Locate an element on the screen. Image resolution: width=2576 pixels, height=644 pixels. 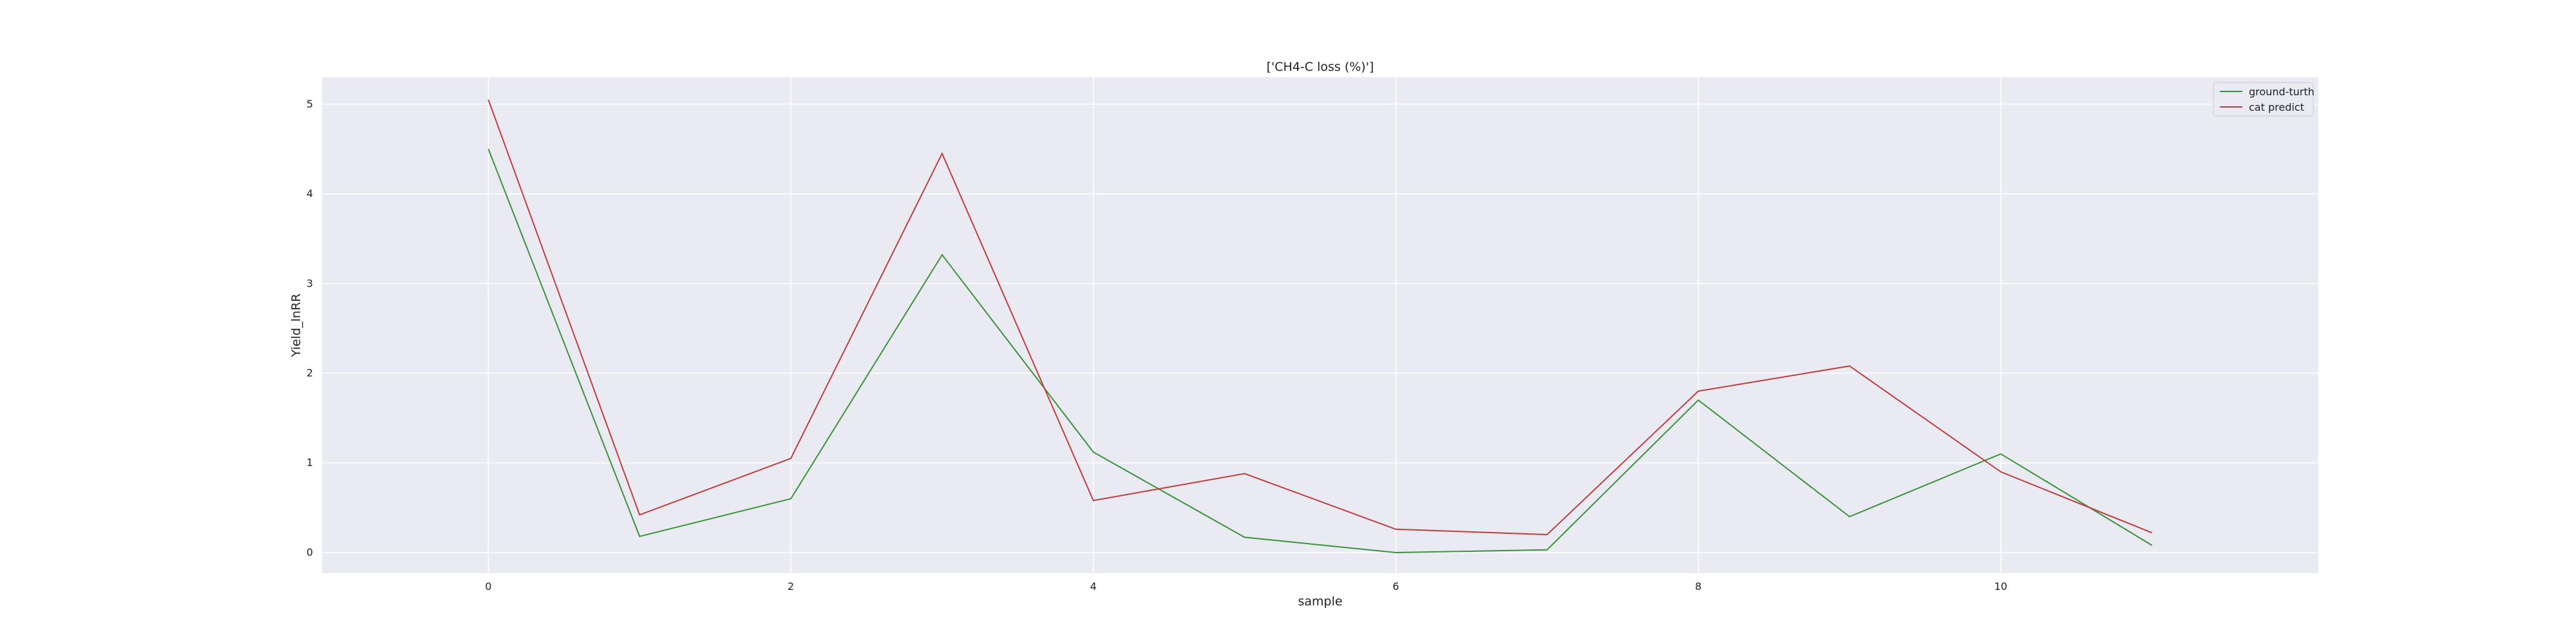
y-tick-label: 5 is located at coordinates (310, 104).